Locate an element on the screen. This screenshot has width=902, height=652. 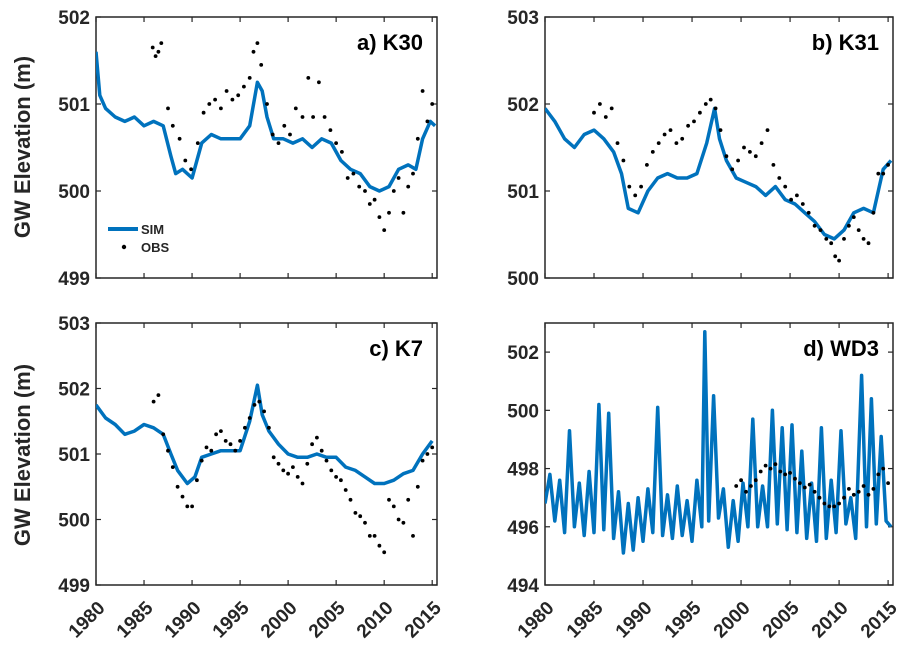
xtick-label: 1995 is located at coordinates (683, 619).